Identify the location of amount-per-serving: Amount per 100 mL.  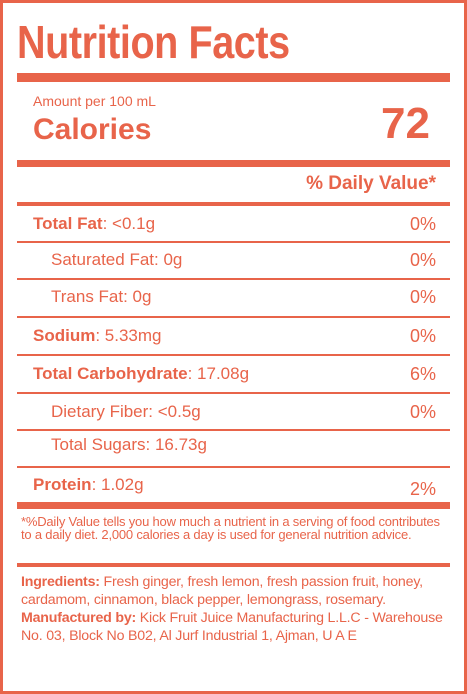
(94, 101).